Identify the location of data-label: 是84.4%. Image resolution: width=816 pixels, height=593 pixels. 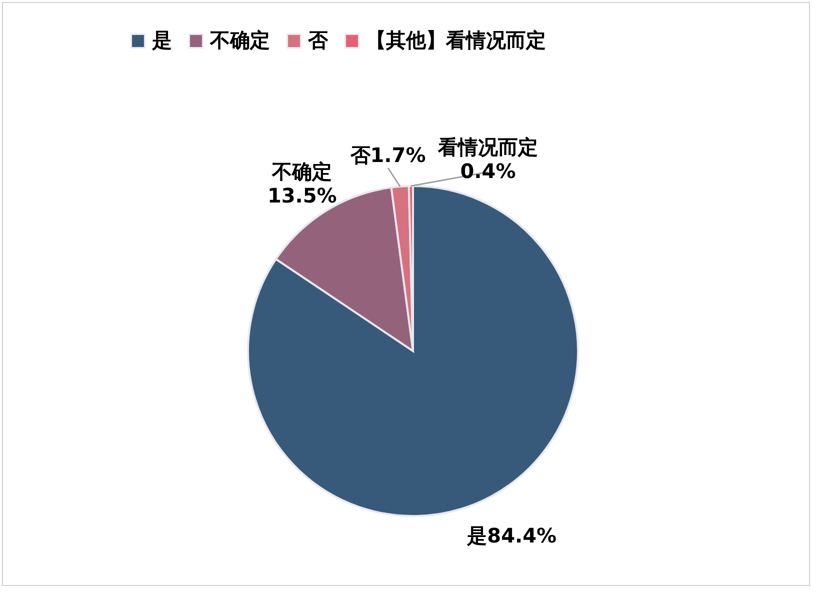
(511, 535).